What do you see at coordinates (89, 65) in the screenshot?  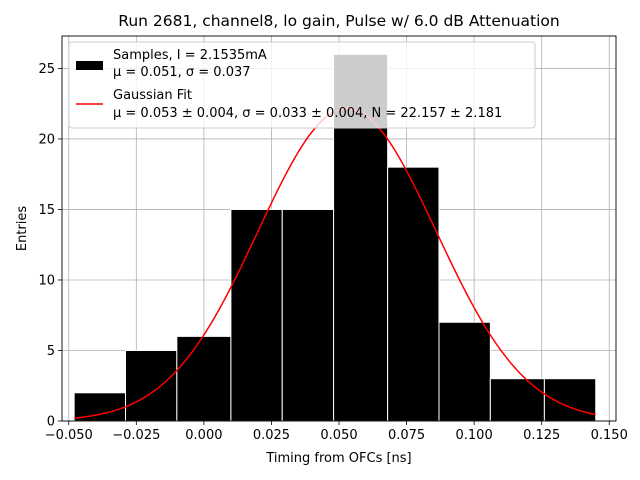 I see `legend-samples-swatch` at bounding box center [89, 65].